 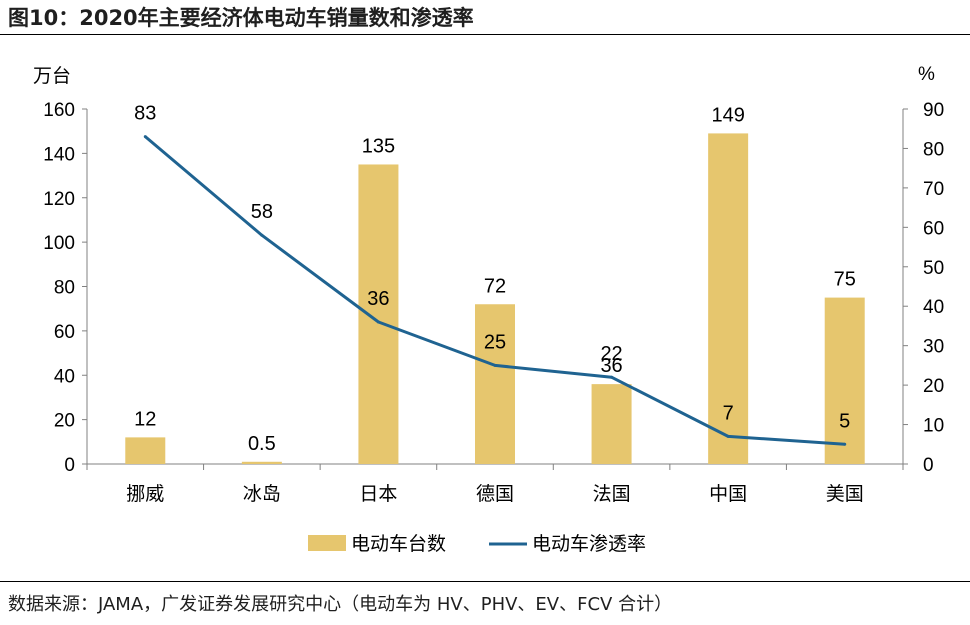 I want to click on left-tick-label: 100, so click(x=59, y=243).